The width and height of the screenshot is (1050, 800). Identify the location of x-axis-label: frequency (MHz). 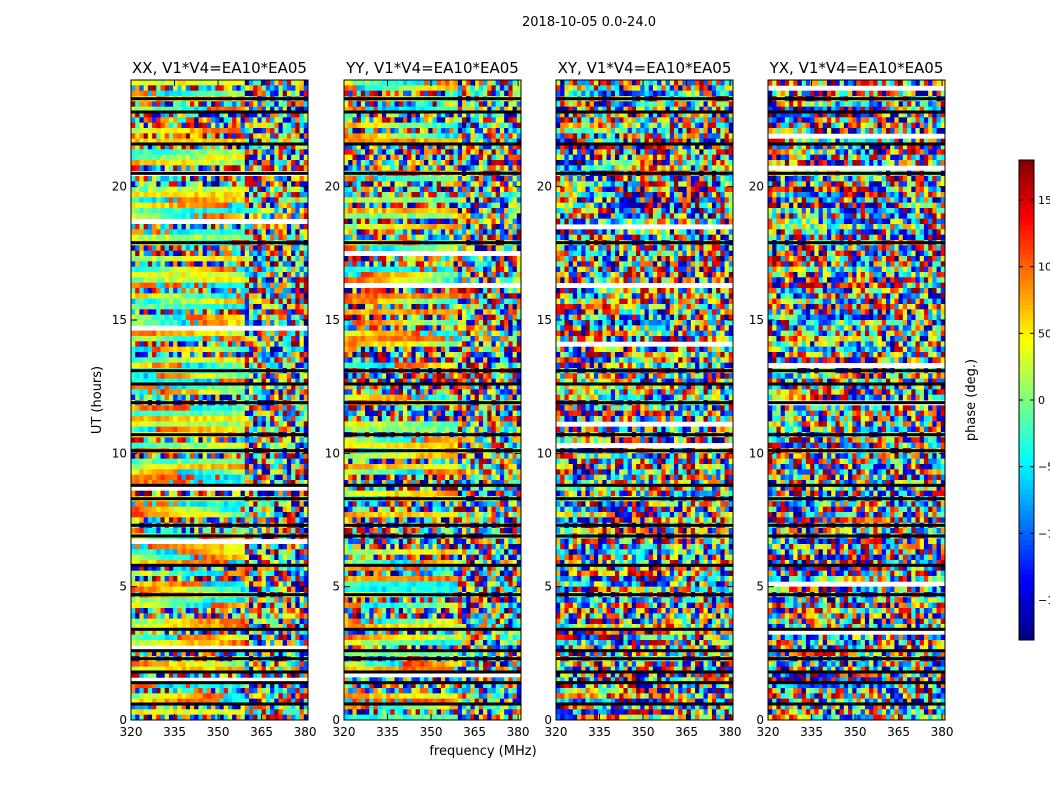
(482, 751).